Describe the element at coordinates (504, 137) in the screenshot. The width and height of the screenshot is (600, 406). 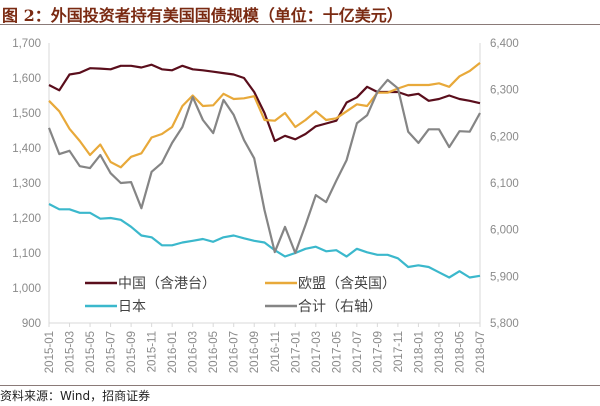
I see `right-y-tick-label: 6,200` at that location.